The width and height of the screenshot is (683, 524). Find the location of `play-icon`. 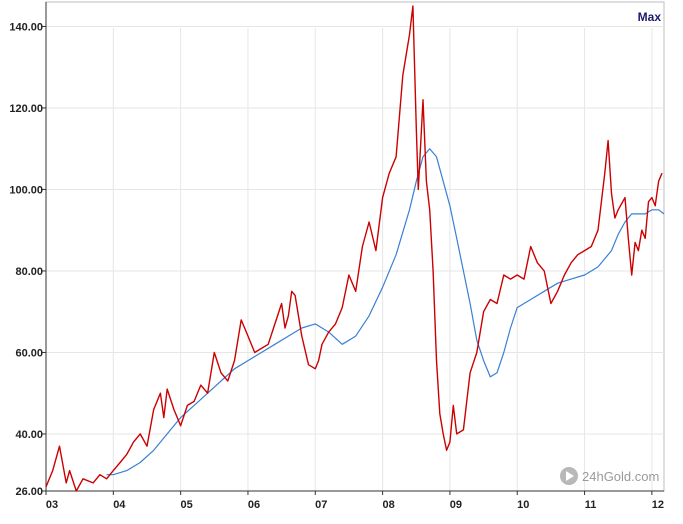

play-icon is located at coordinates (570, 476).